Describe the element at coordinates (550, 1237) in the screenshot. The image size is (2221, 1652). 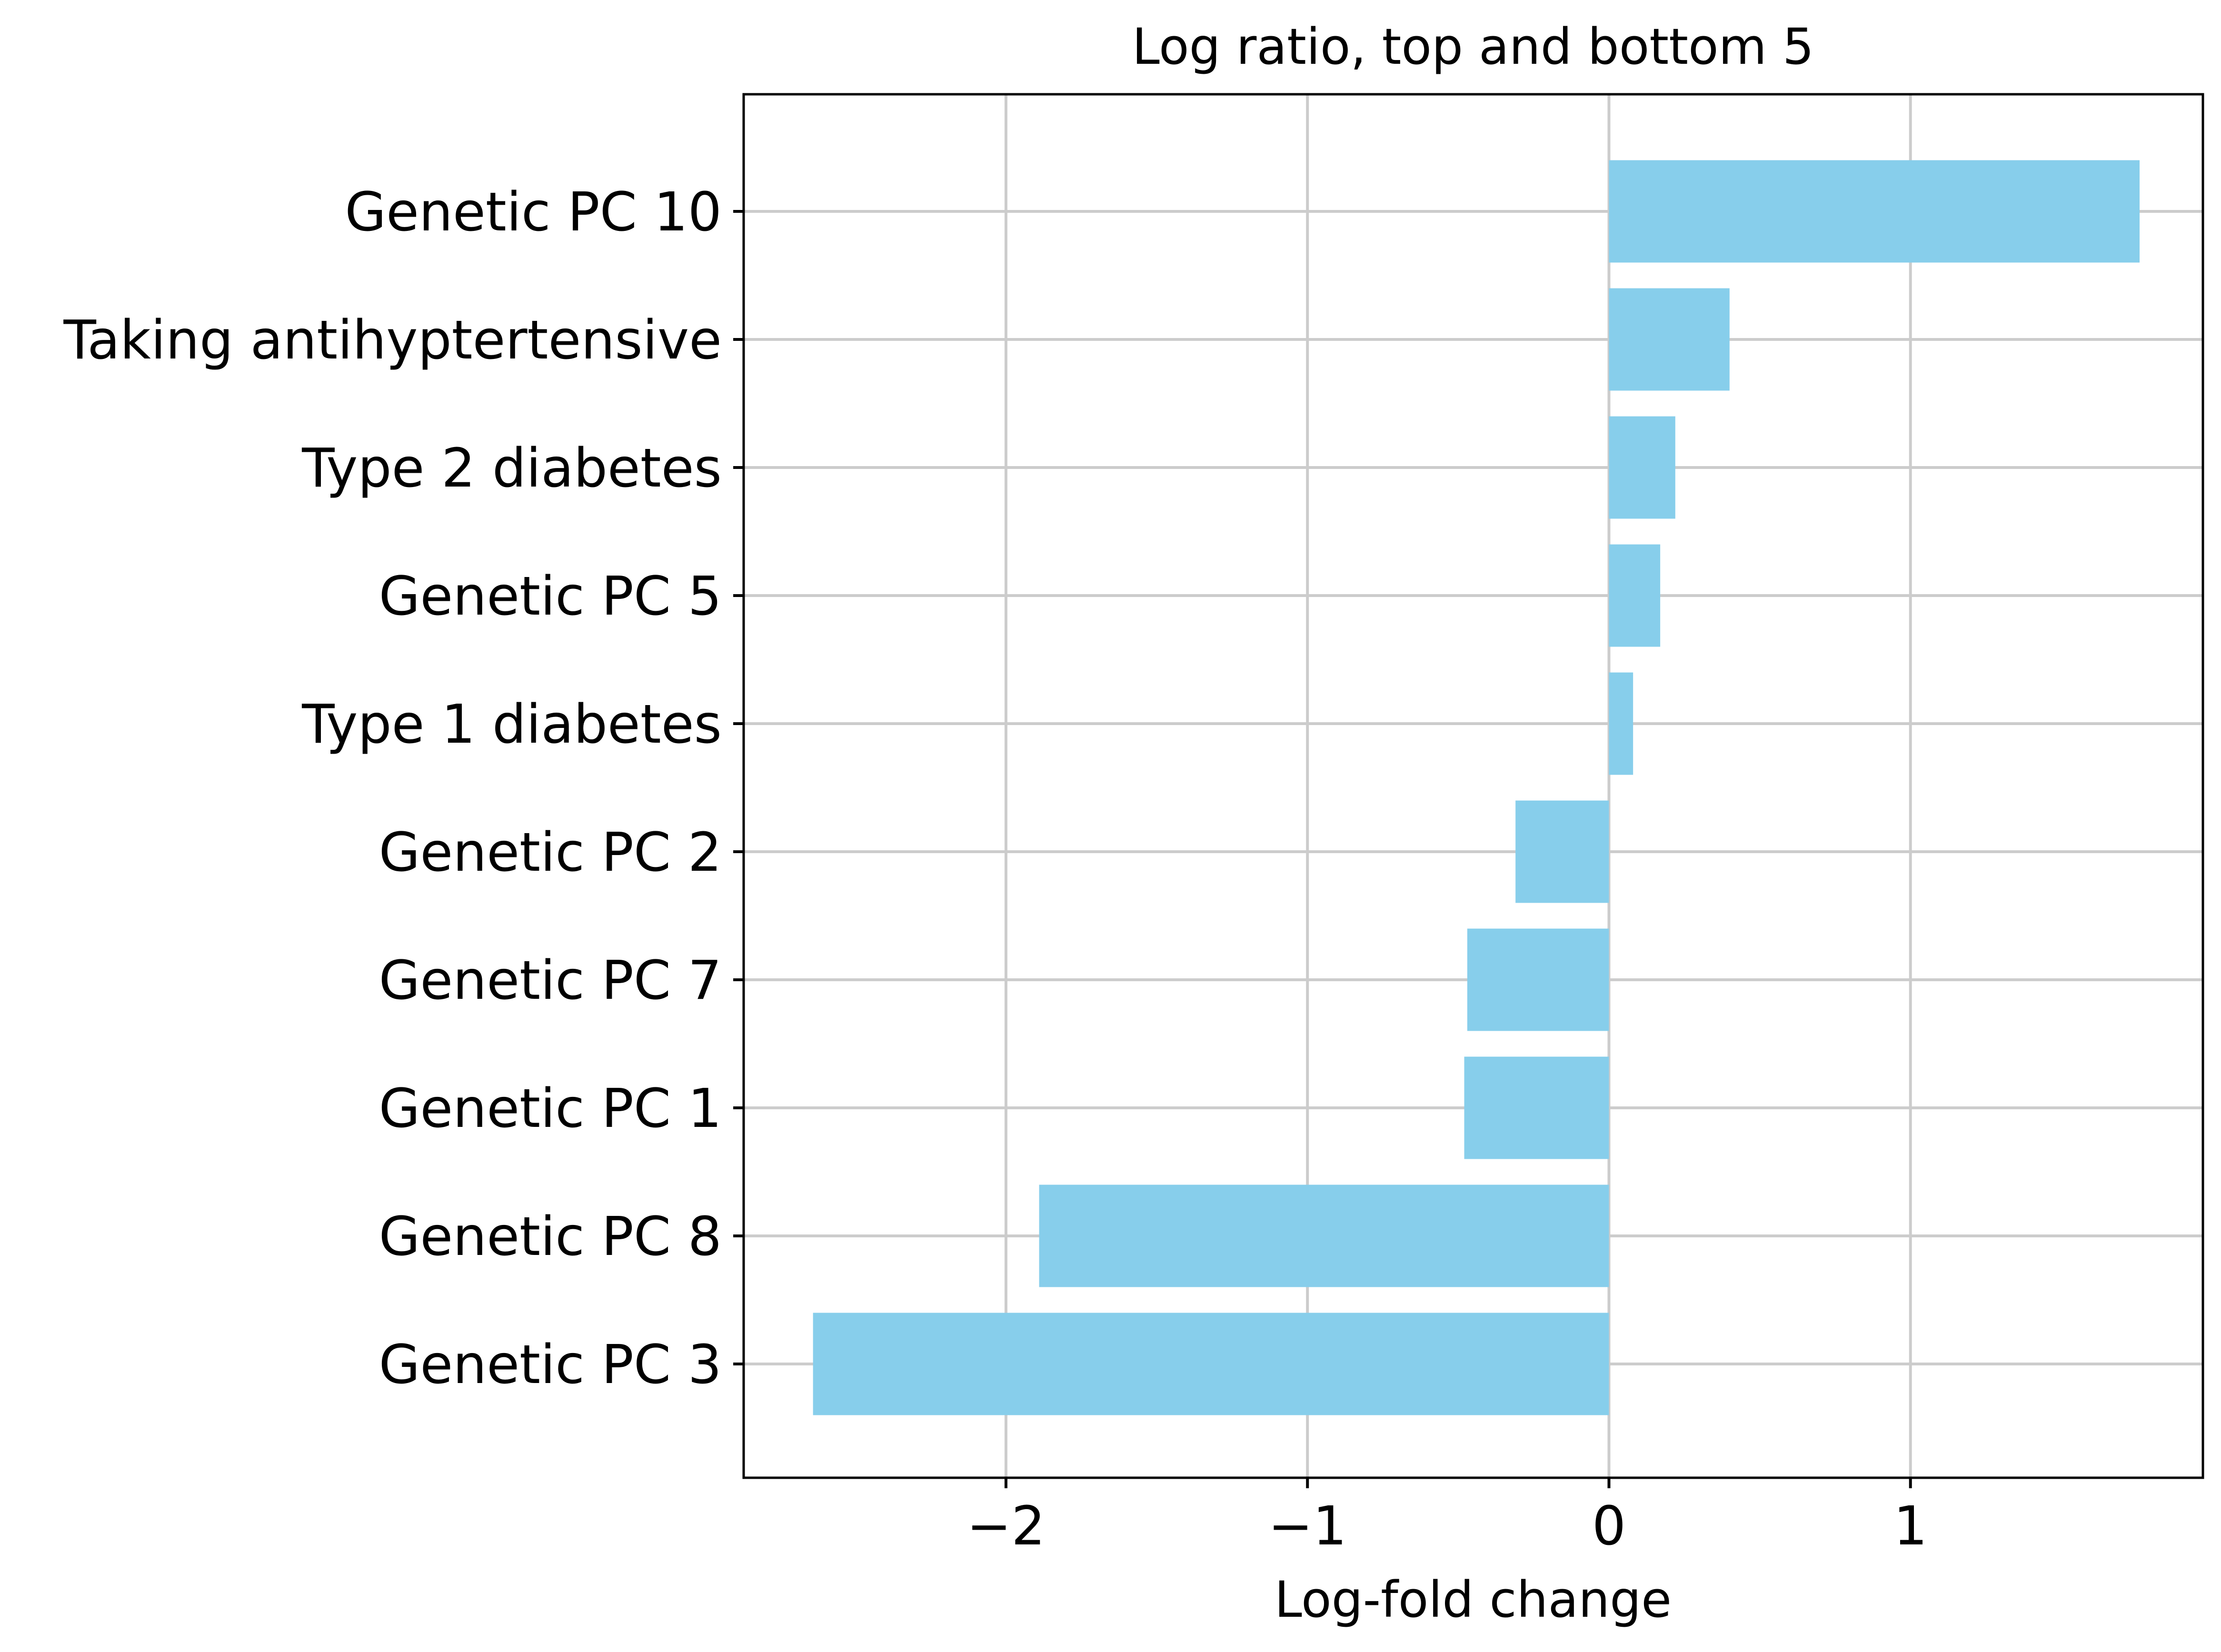
I see `y-tick-label-8: Genetic PC 8` at that location.